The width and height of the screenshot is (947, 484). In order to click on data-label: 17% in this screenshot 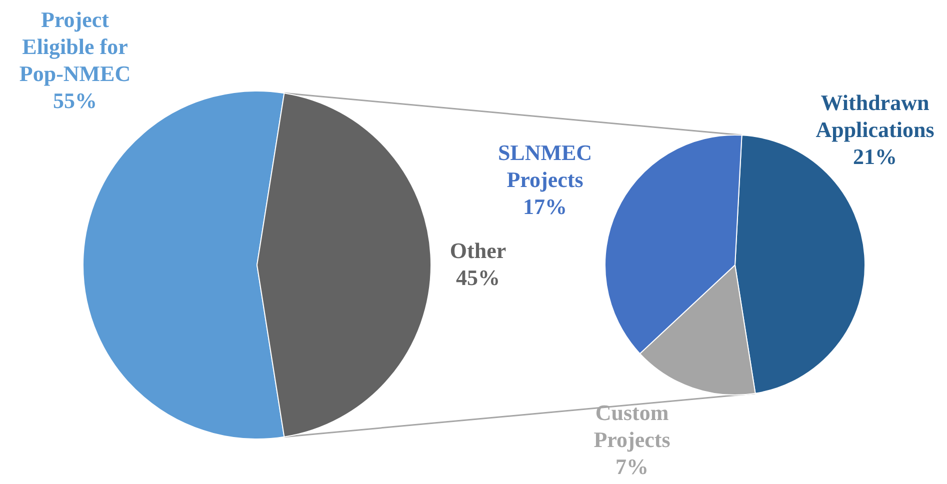, I will do `click(545, 206)`.